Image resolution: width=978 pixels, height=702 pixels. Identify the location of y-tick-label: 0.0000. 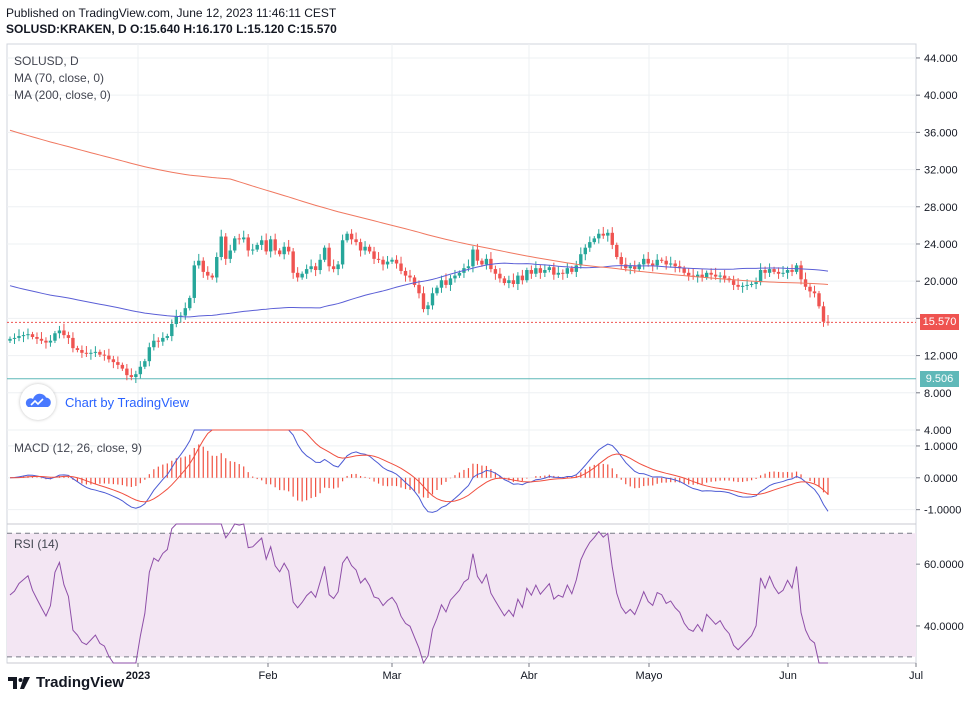
(941, 479).